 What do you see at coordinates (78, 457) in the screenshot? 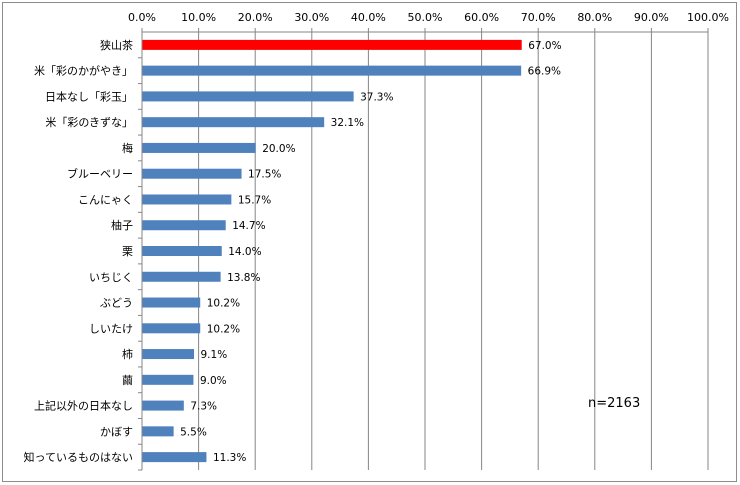
I see `category-label: 知っているものはない` at bounding box center [78, 457].